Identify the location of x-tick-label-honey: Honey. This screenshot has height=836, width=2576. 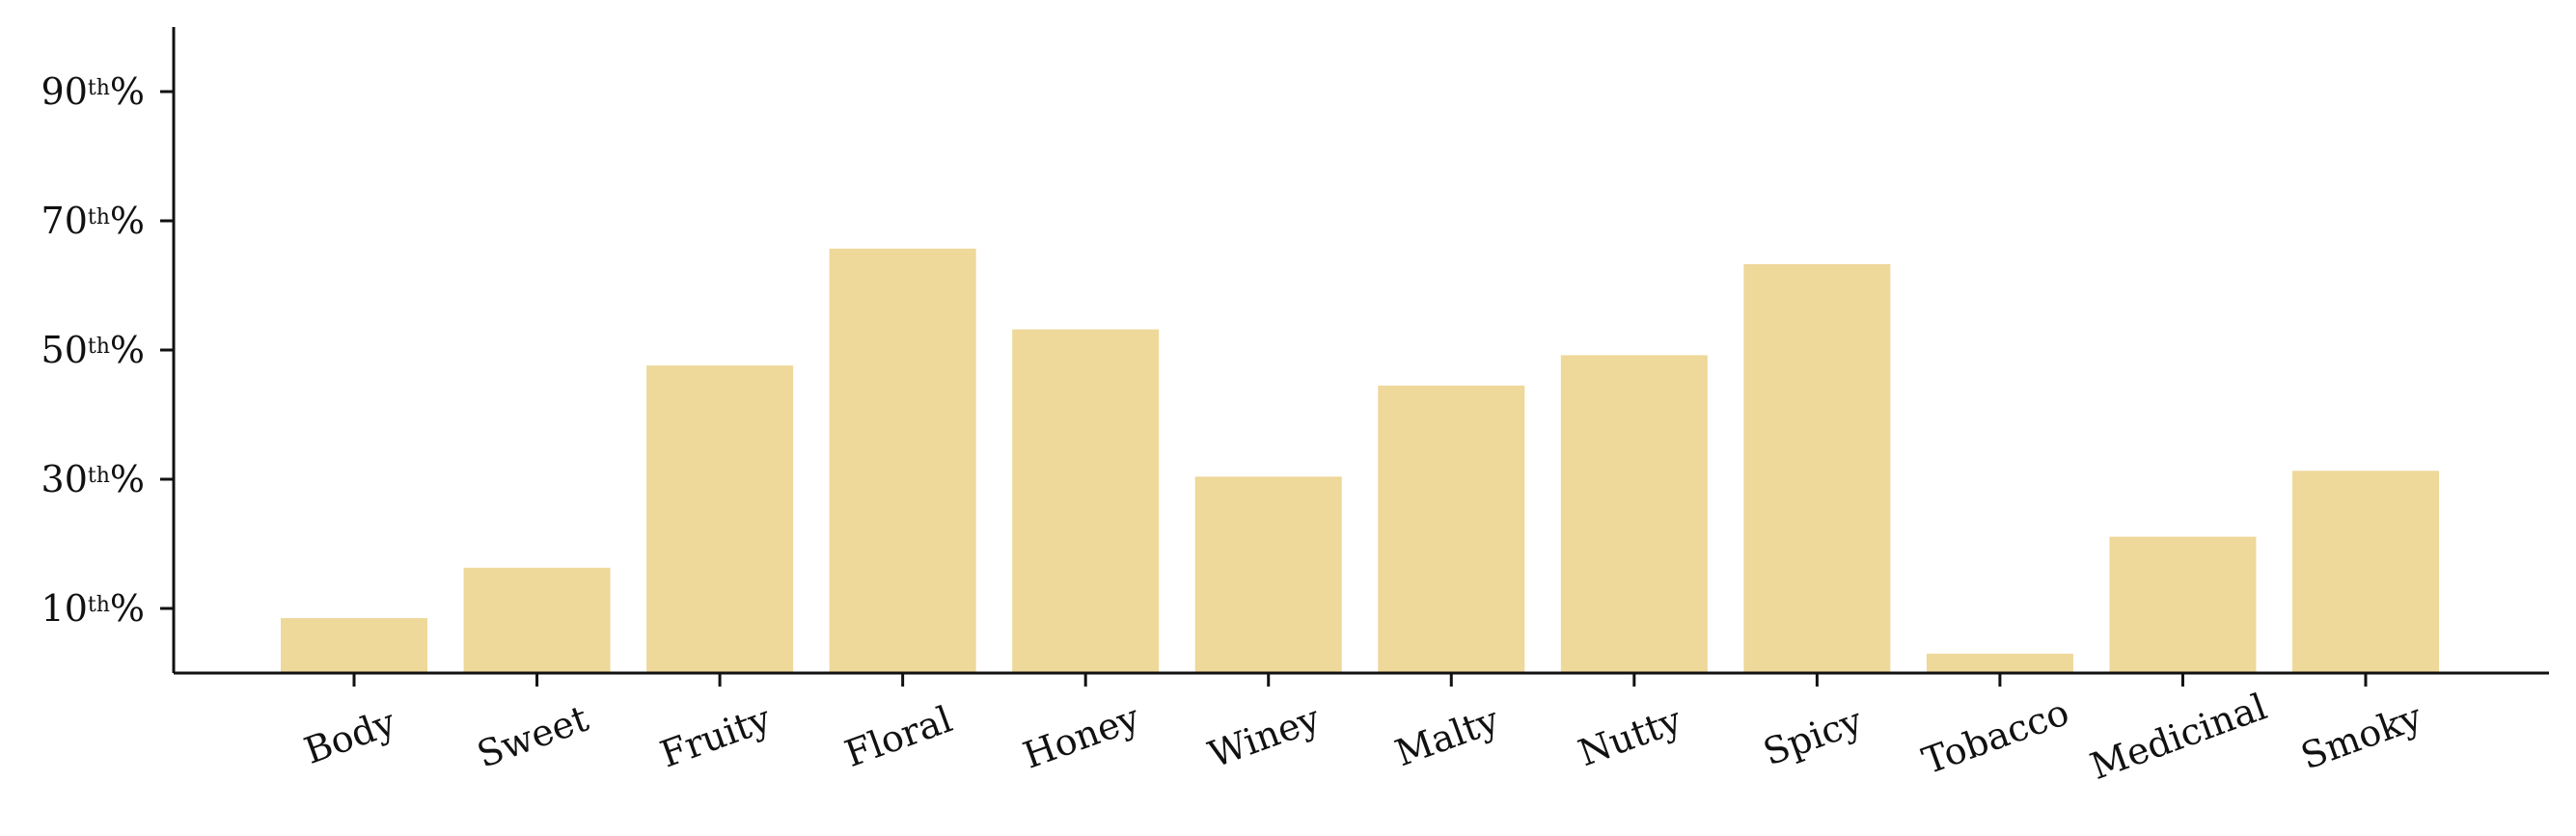
(1081, 736).